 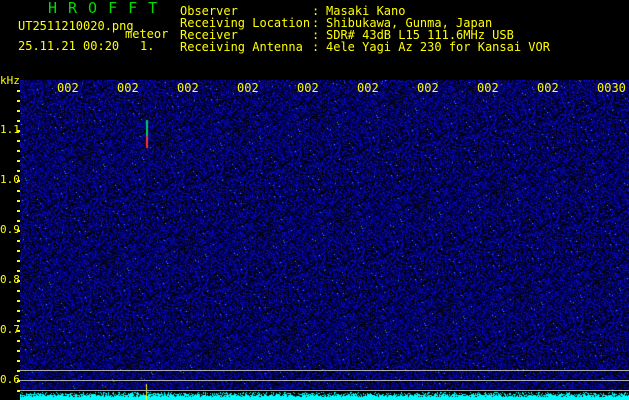 What do you see at coordinates (366, 11) in the screenshot?
I see `observer-value: Masaki Kano` at bounding box center [366, 11].